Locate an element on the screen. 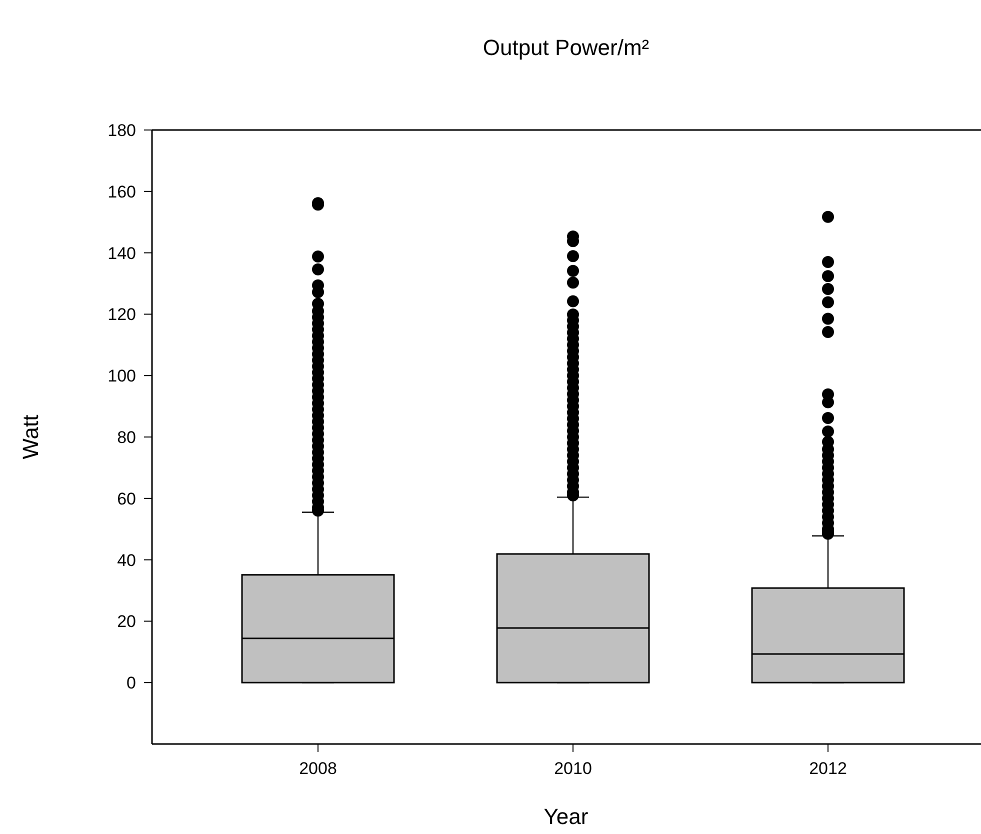 The image size is (981, 834). y-tick-label: 0 is located at coordinates (131, 683).